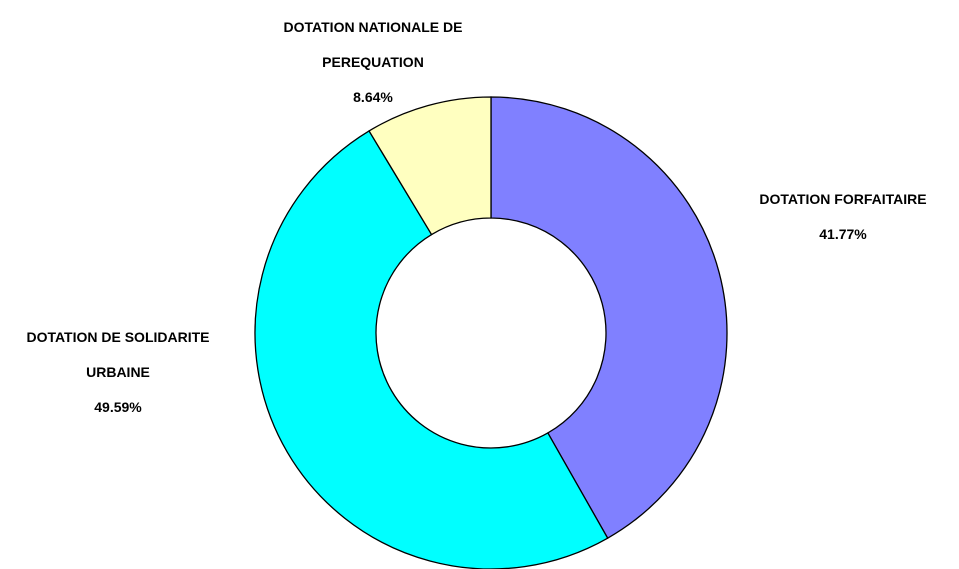  What do you see at coordinates (118, 354) in the screenshot?
I see `category-label: DOTATION DE SOLIDARITE URBAINE` at bounding box center [118, 354].